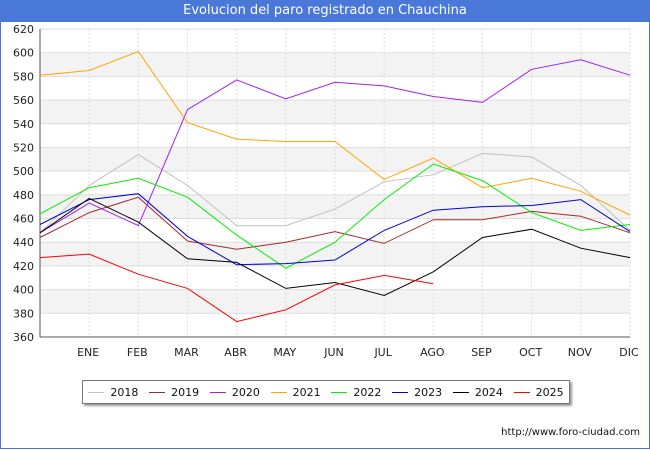 The height and width of the screenshot is (450, 650). I want to click on x-tick-label: AGO, so click(432, 352).